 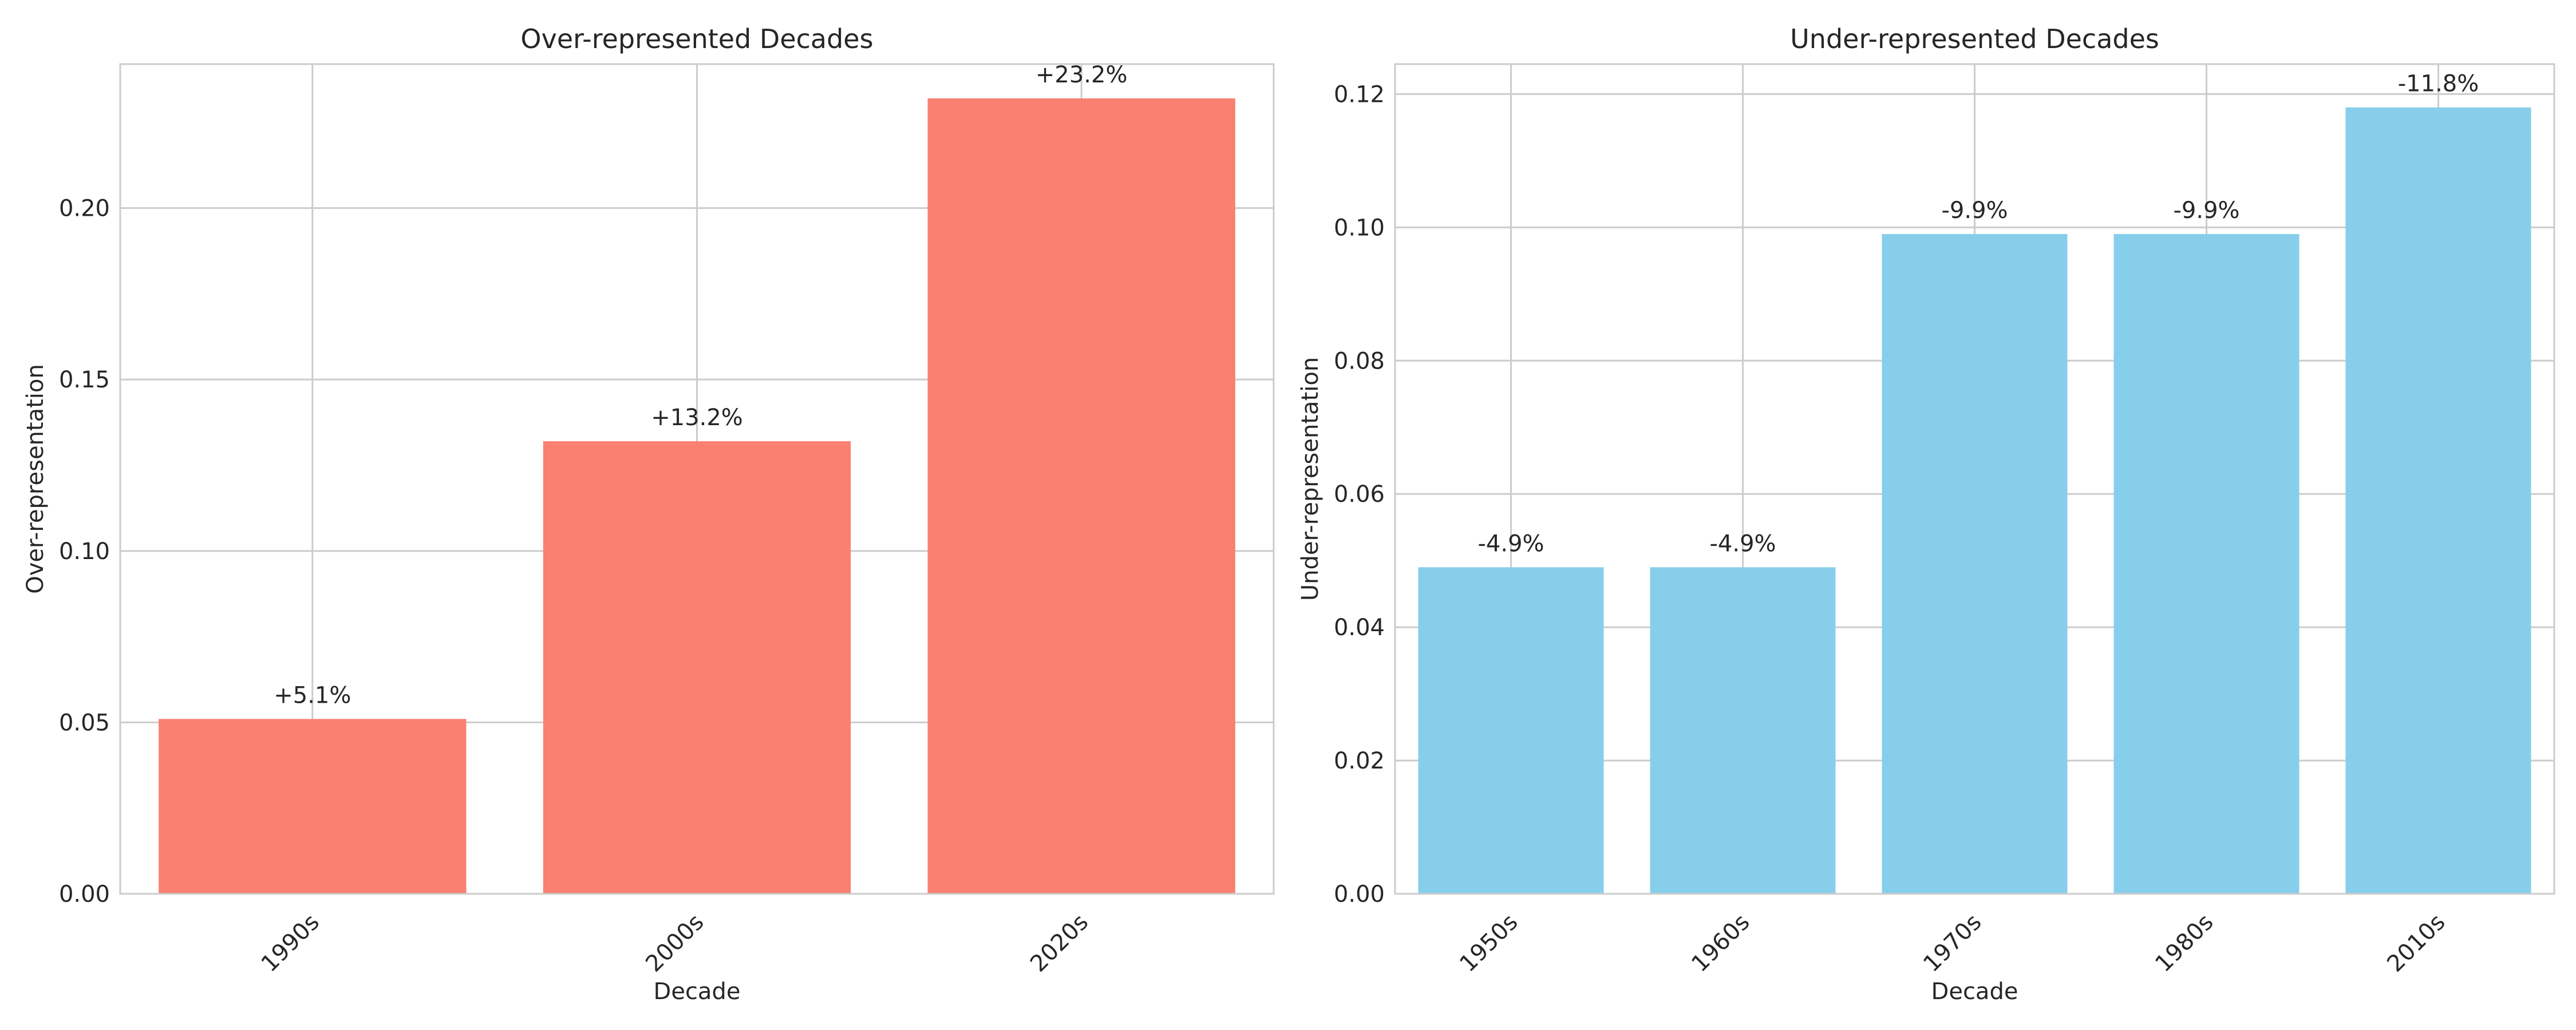 I want to click on y-axis-label: Over-representation, so click(x=35, y=478).